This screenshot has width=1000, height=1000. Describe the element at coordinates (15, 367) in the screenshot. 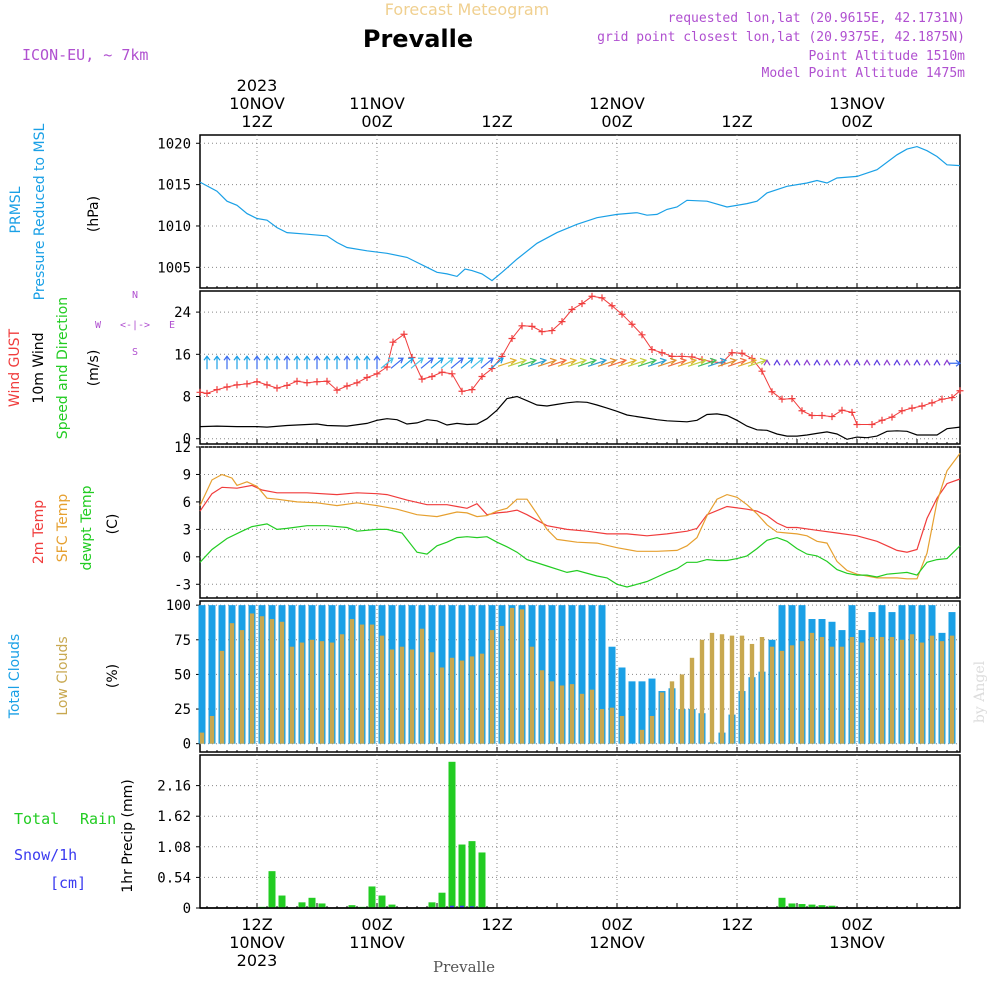

I see `gust-label: Wind GUST` at that location.